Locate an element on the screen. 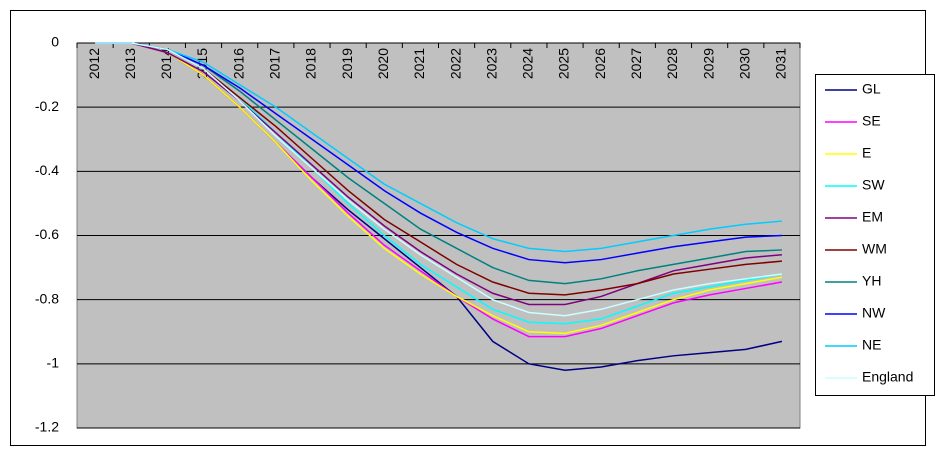 The width and height of the screenshot is (936, 456). y-tick-label: -0.2 is located at coordinates (47, 106).